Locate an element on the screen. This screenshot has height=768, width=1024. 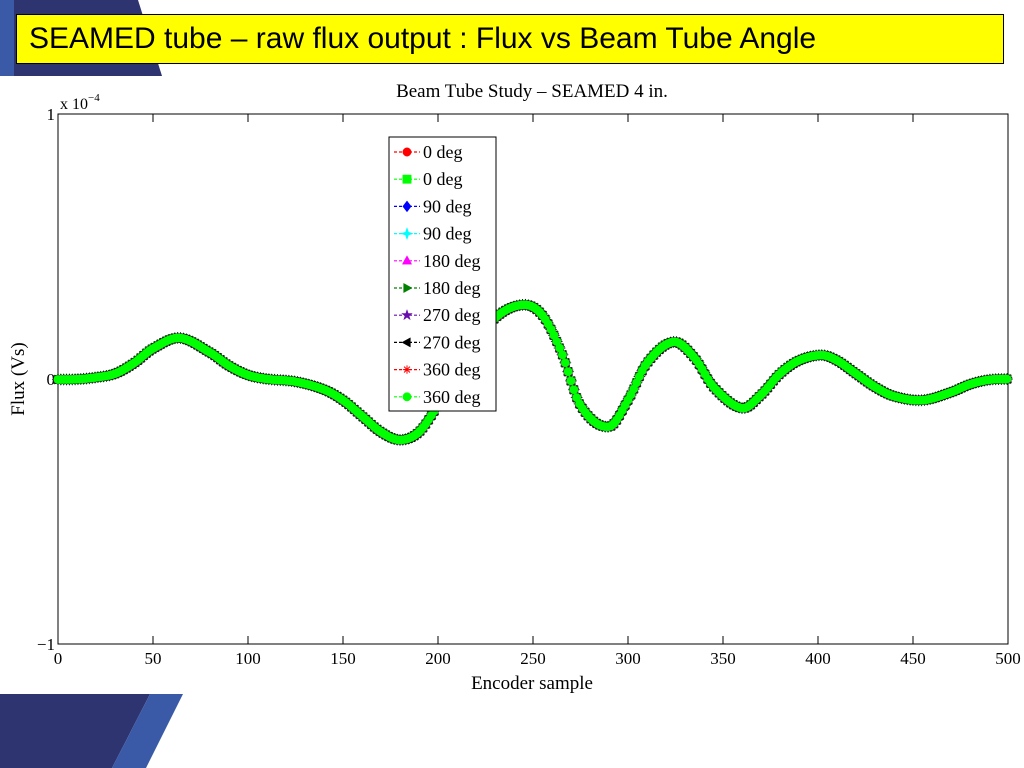
chart-title: Beam Tube Study – SEAMED 4 in. is located at coordinates (532, 91).